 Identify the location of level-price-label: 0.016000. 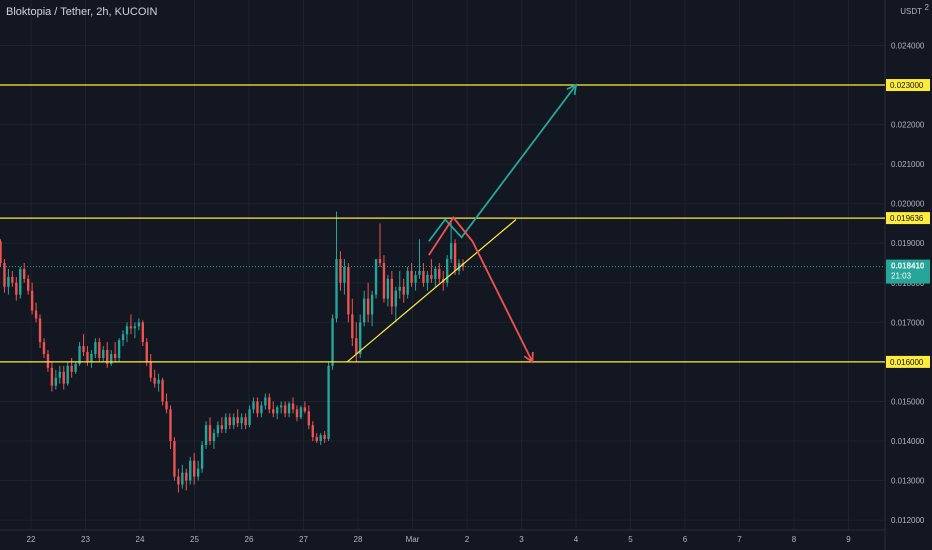
(907, 362).